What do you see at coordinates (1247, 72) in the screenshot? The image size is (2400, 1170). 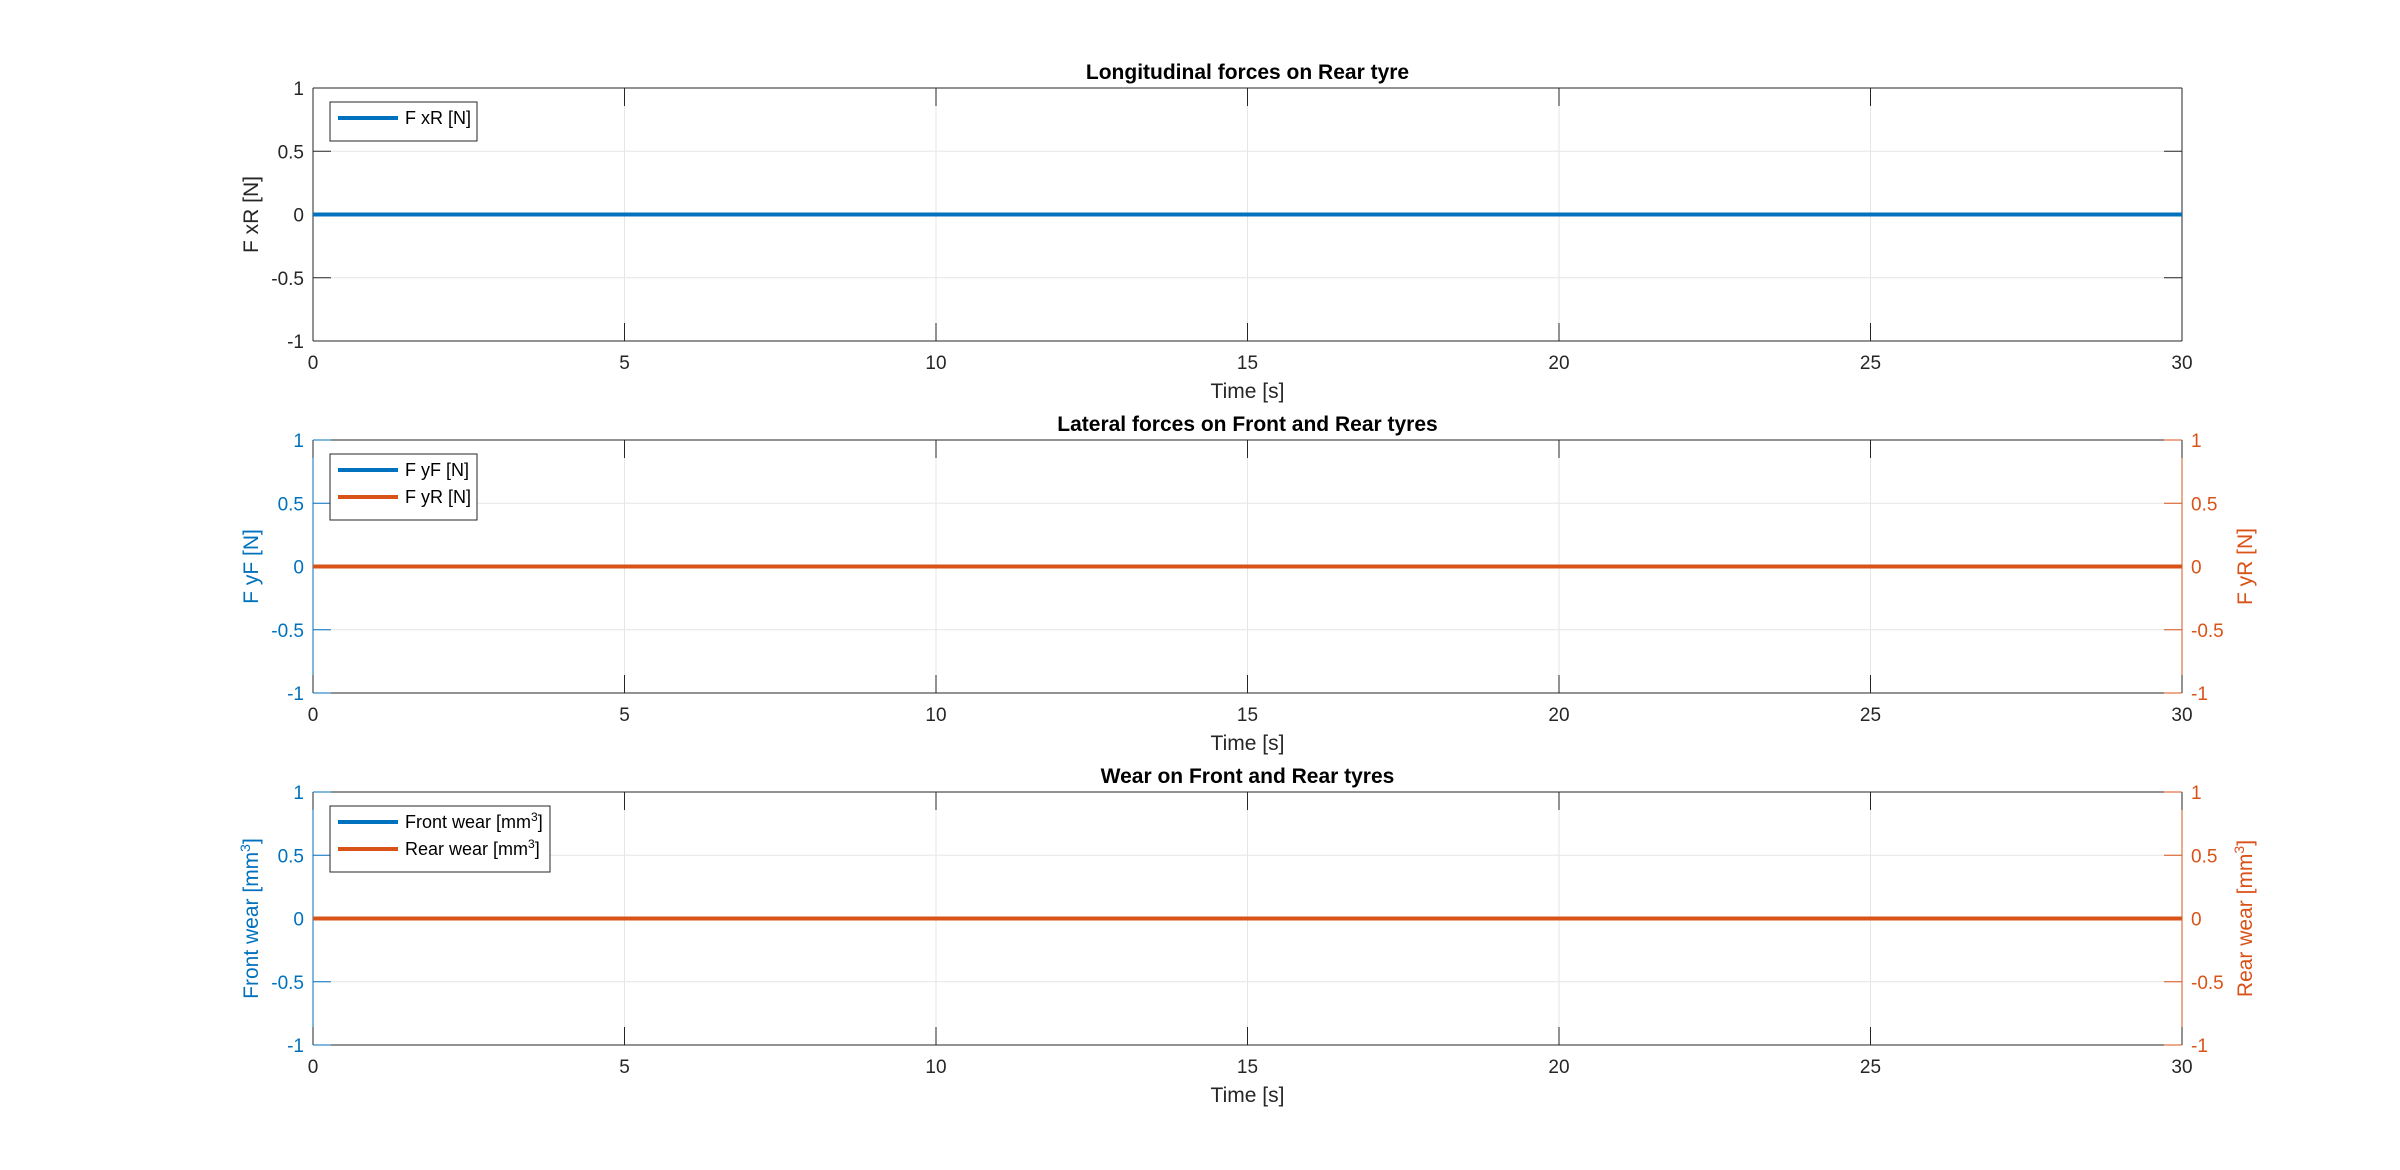 I see `chart-title: Longitudinal forces on Rear tyre` at bounding box center [1247, 72].